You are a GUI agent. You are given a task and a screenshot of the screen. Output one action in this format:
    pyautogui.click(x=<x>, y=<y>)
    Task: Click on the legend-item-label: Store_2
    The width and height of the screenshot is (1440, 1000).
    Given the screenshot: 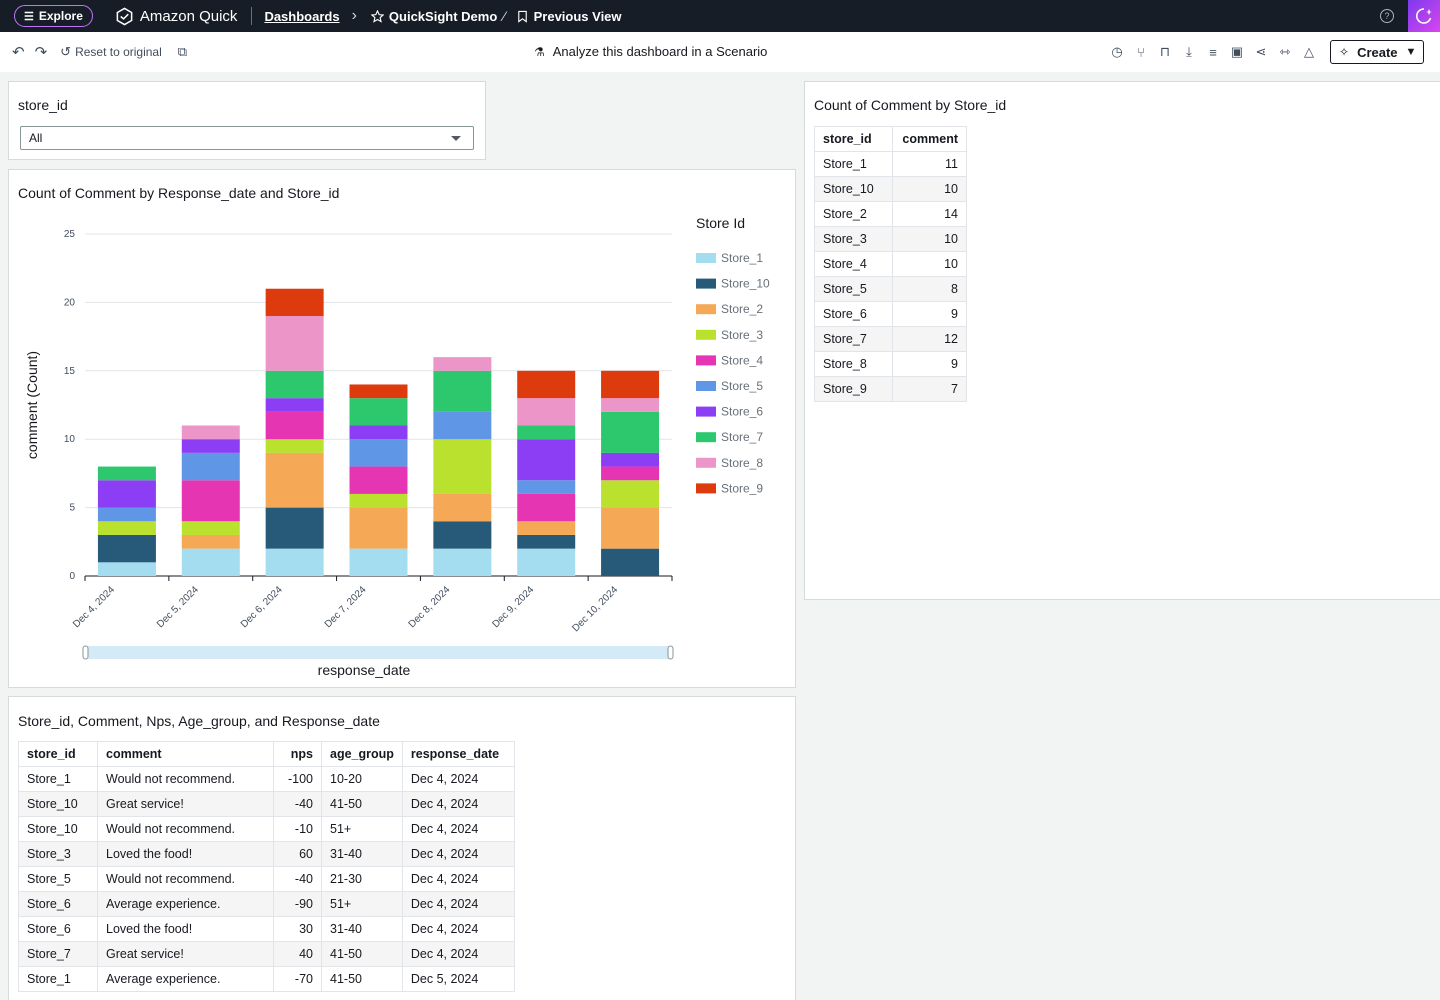 What is the action you would take?
    pyautogui.click(x=742, y=309)
    